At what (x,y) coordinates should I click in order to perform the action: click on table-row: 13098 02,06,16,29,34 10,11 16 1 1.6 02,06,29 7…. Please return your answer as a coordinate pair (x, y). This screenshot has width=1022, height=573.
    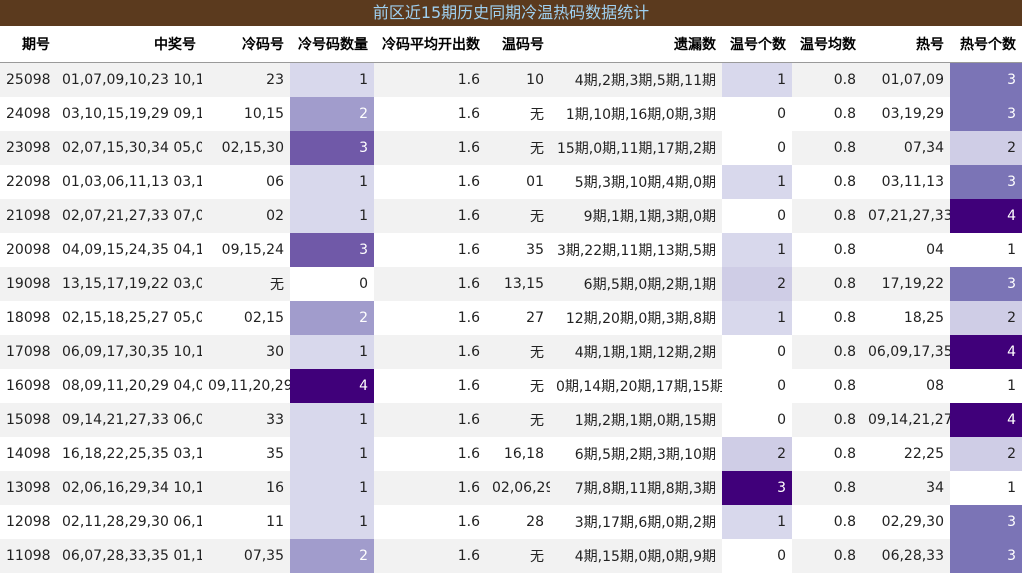
    Looking at the image, I should click on (511, 488).